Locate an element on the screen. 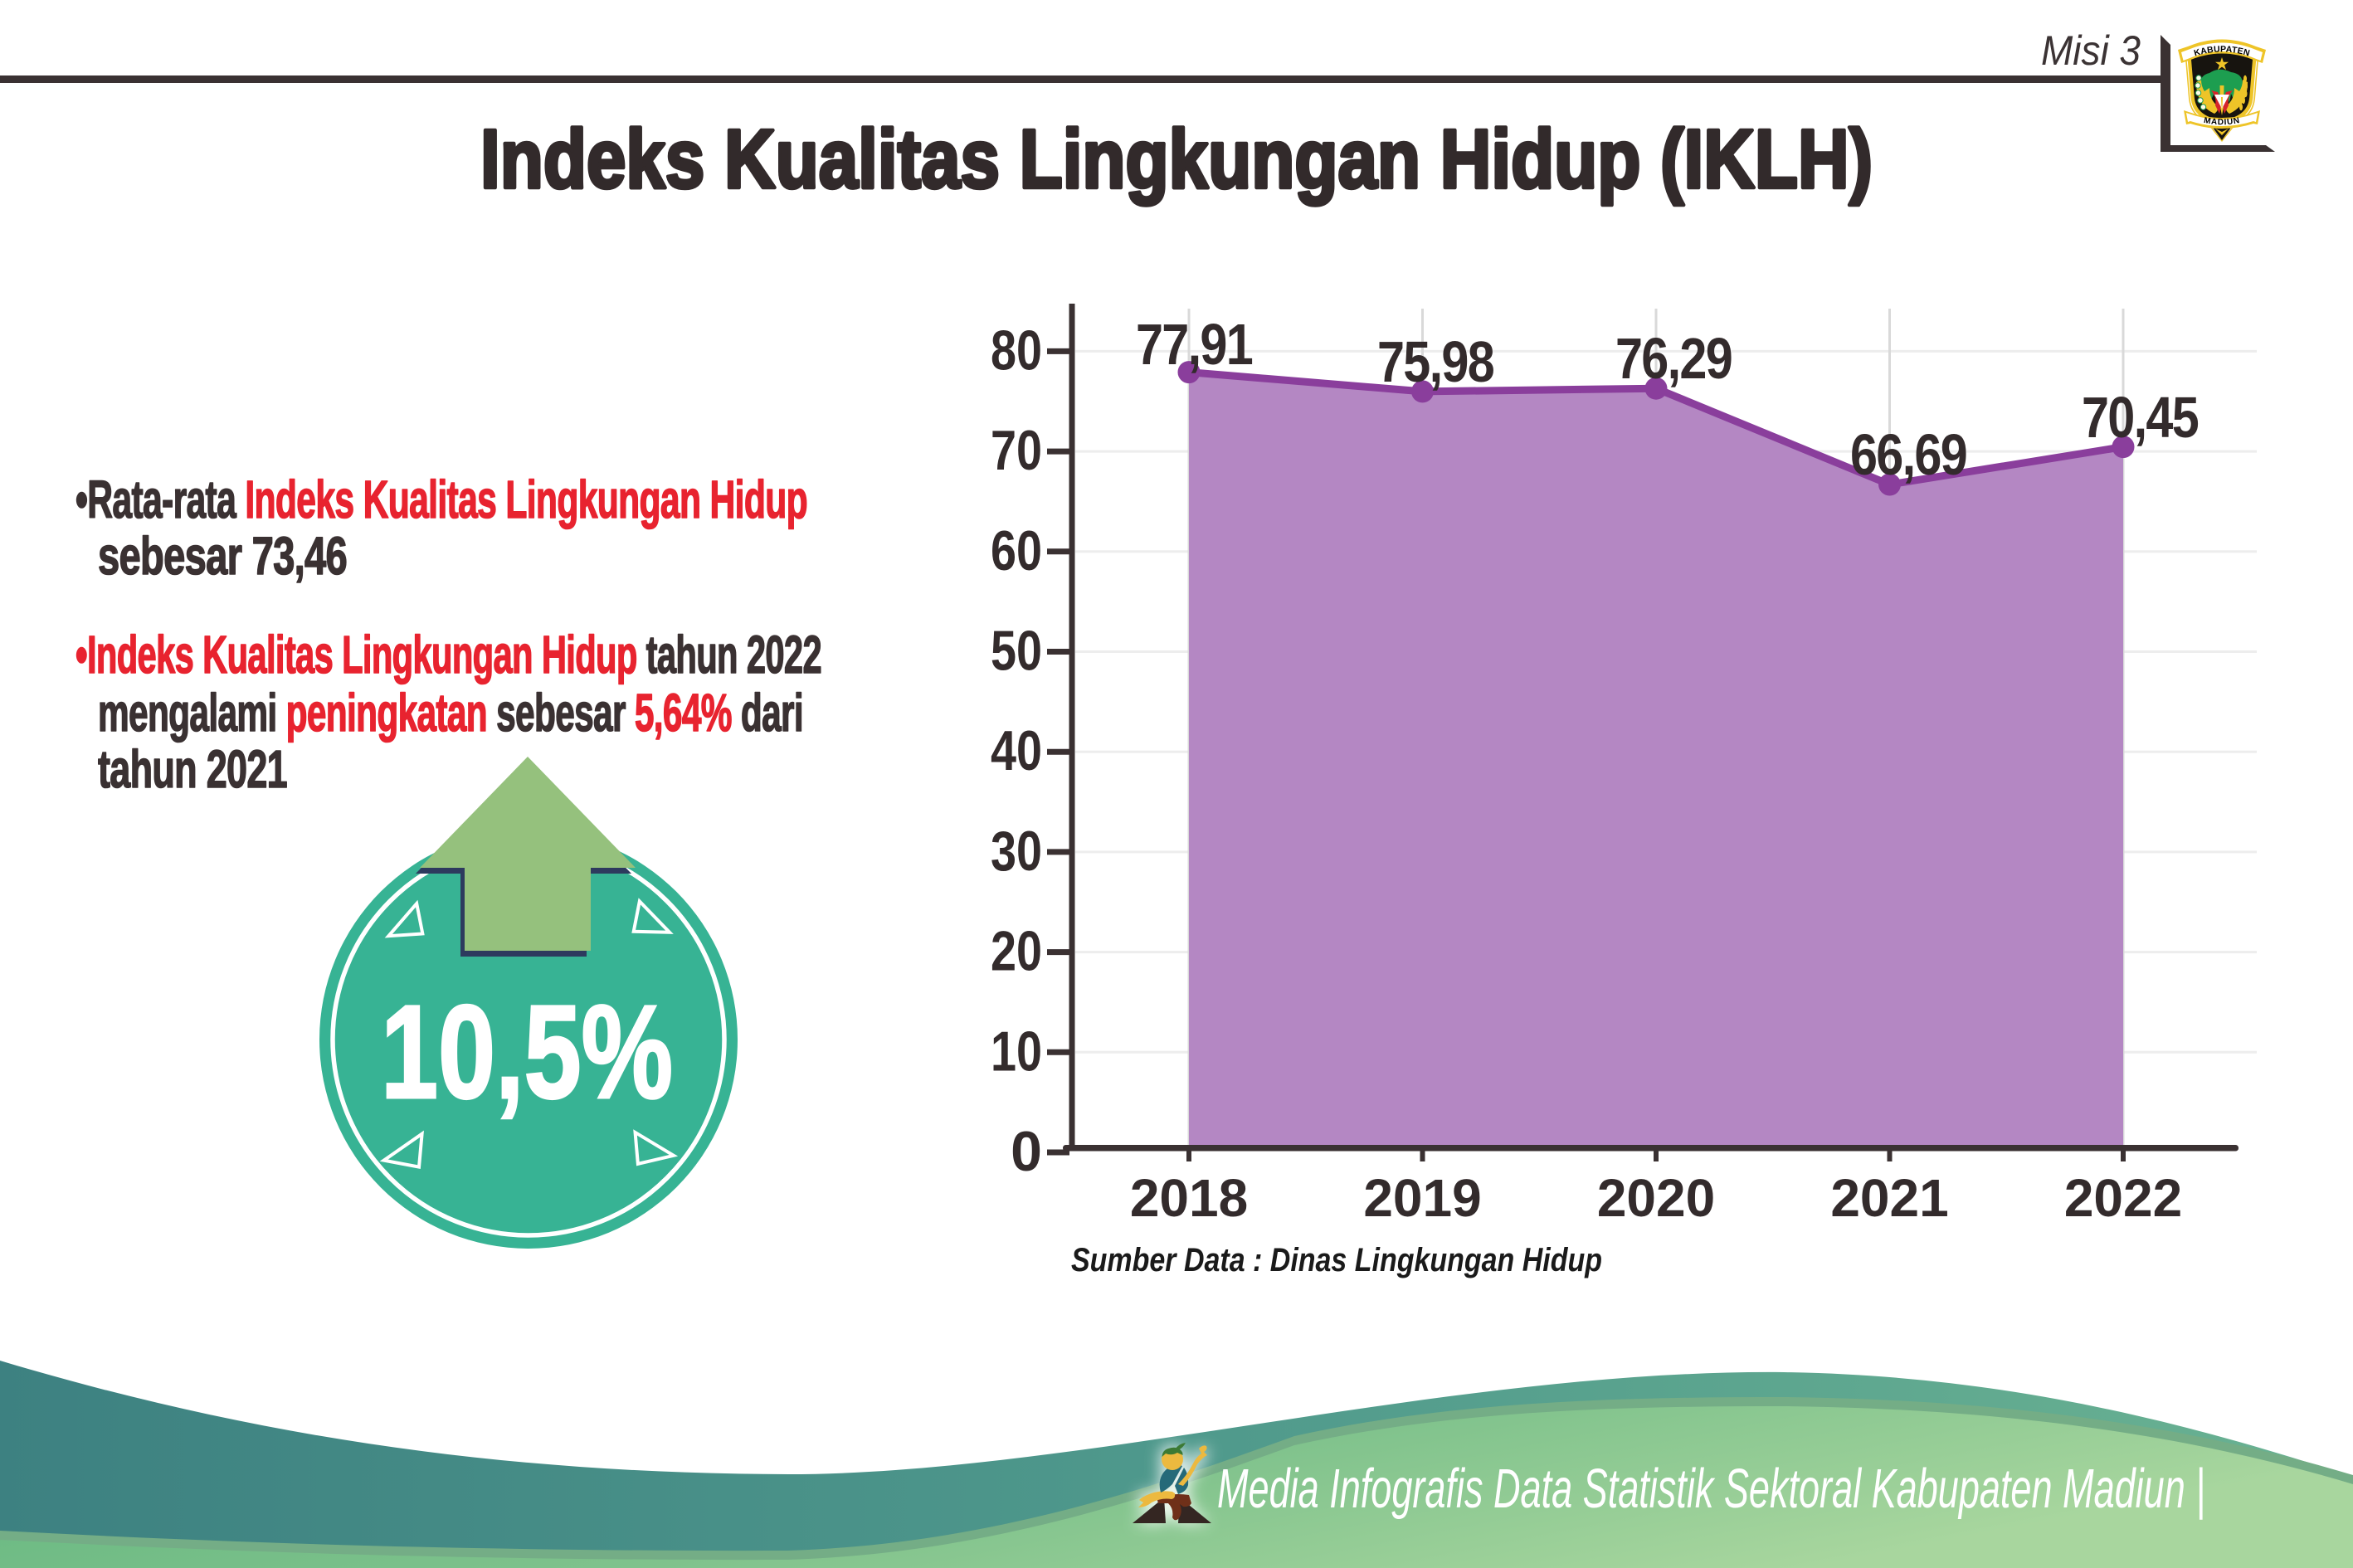 This screenshot has height=1568, width=2353. svg-text: 2022 is located at coordinates (2123, 1198).